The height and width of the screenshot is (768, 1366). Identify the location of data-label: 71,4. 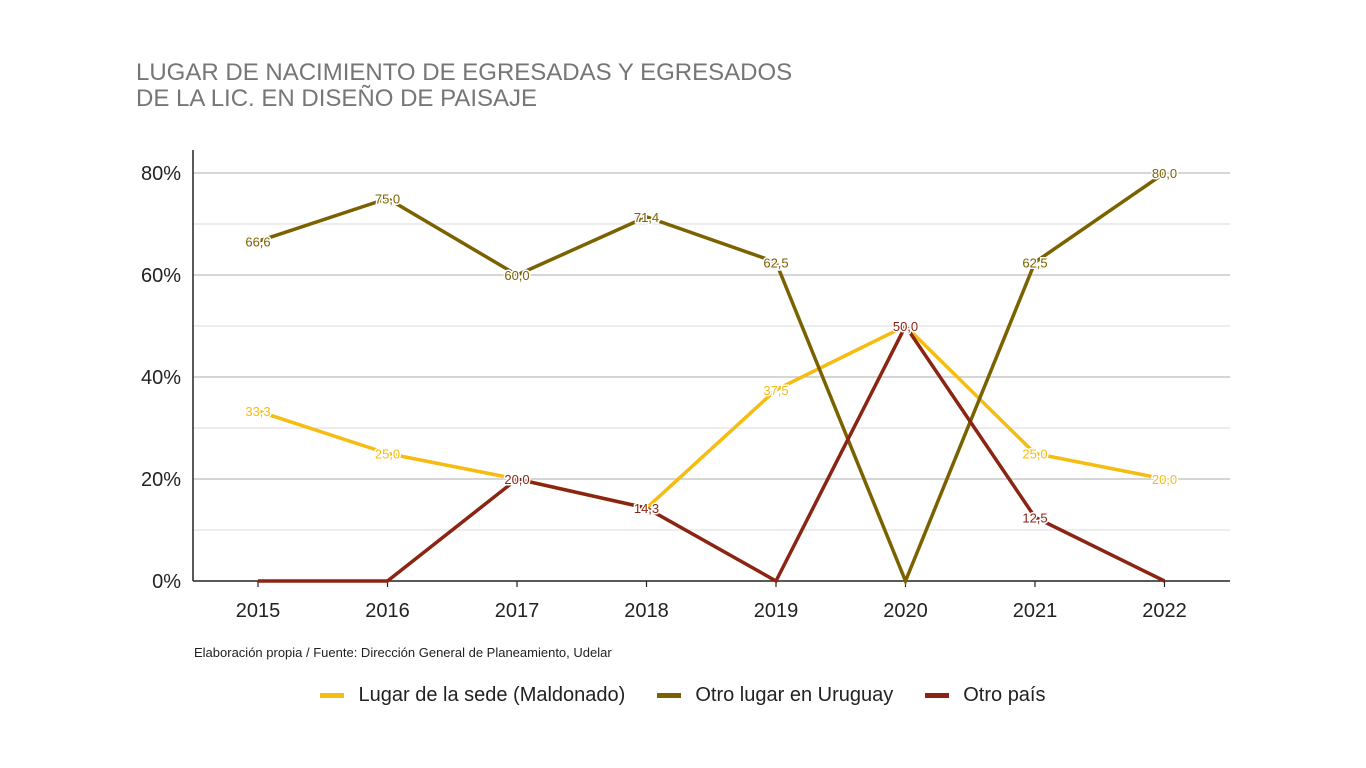
(646, 217).